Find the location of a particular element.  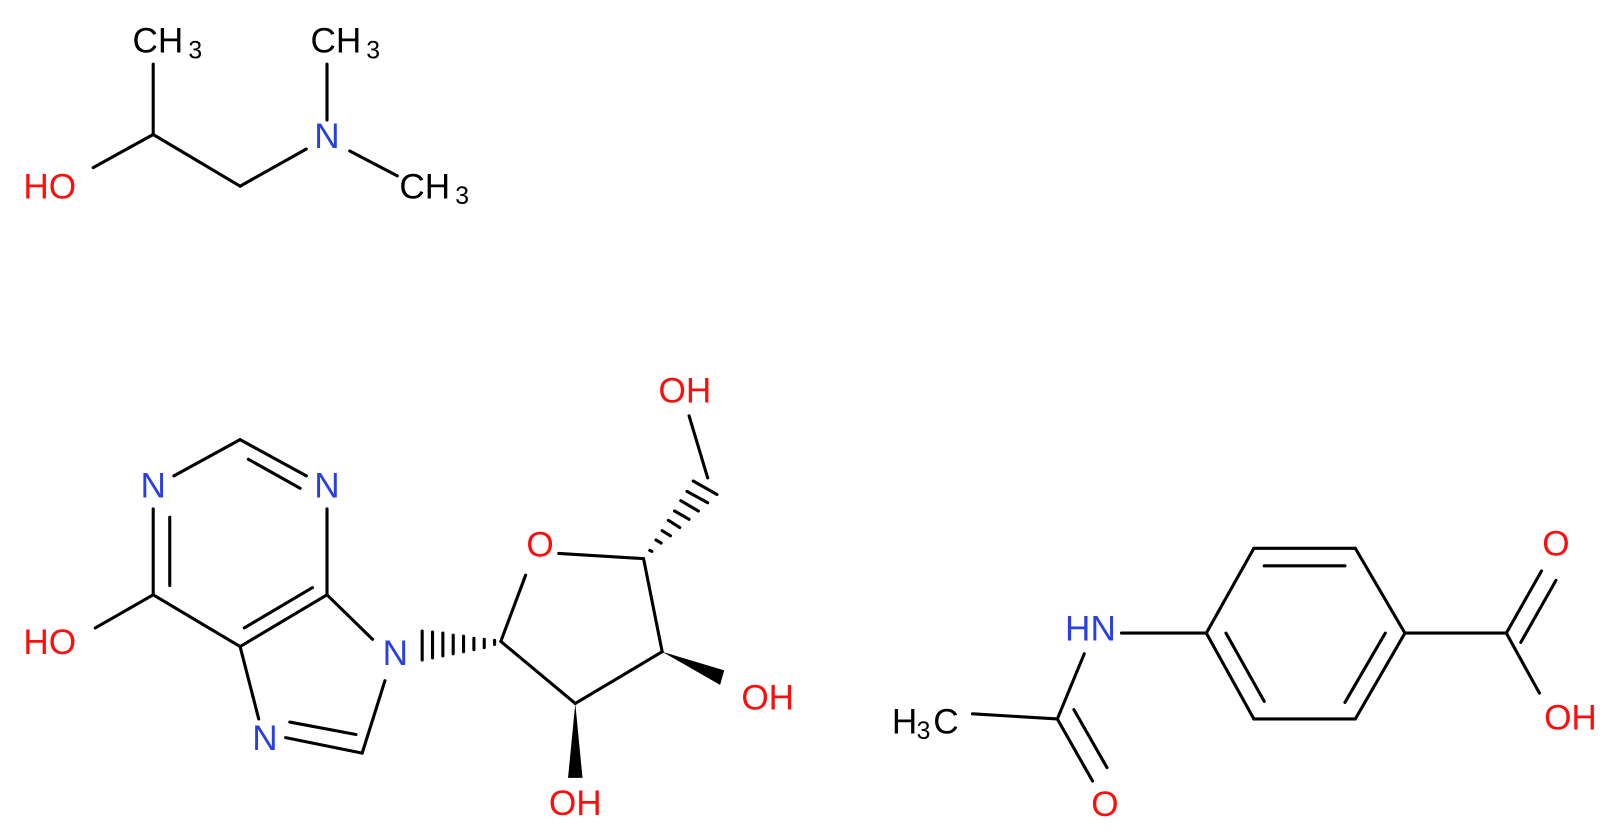

atom-label: H is located at coordinates (904, 721).